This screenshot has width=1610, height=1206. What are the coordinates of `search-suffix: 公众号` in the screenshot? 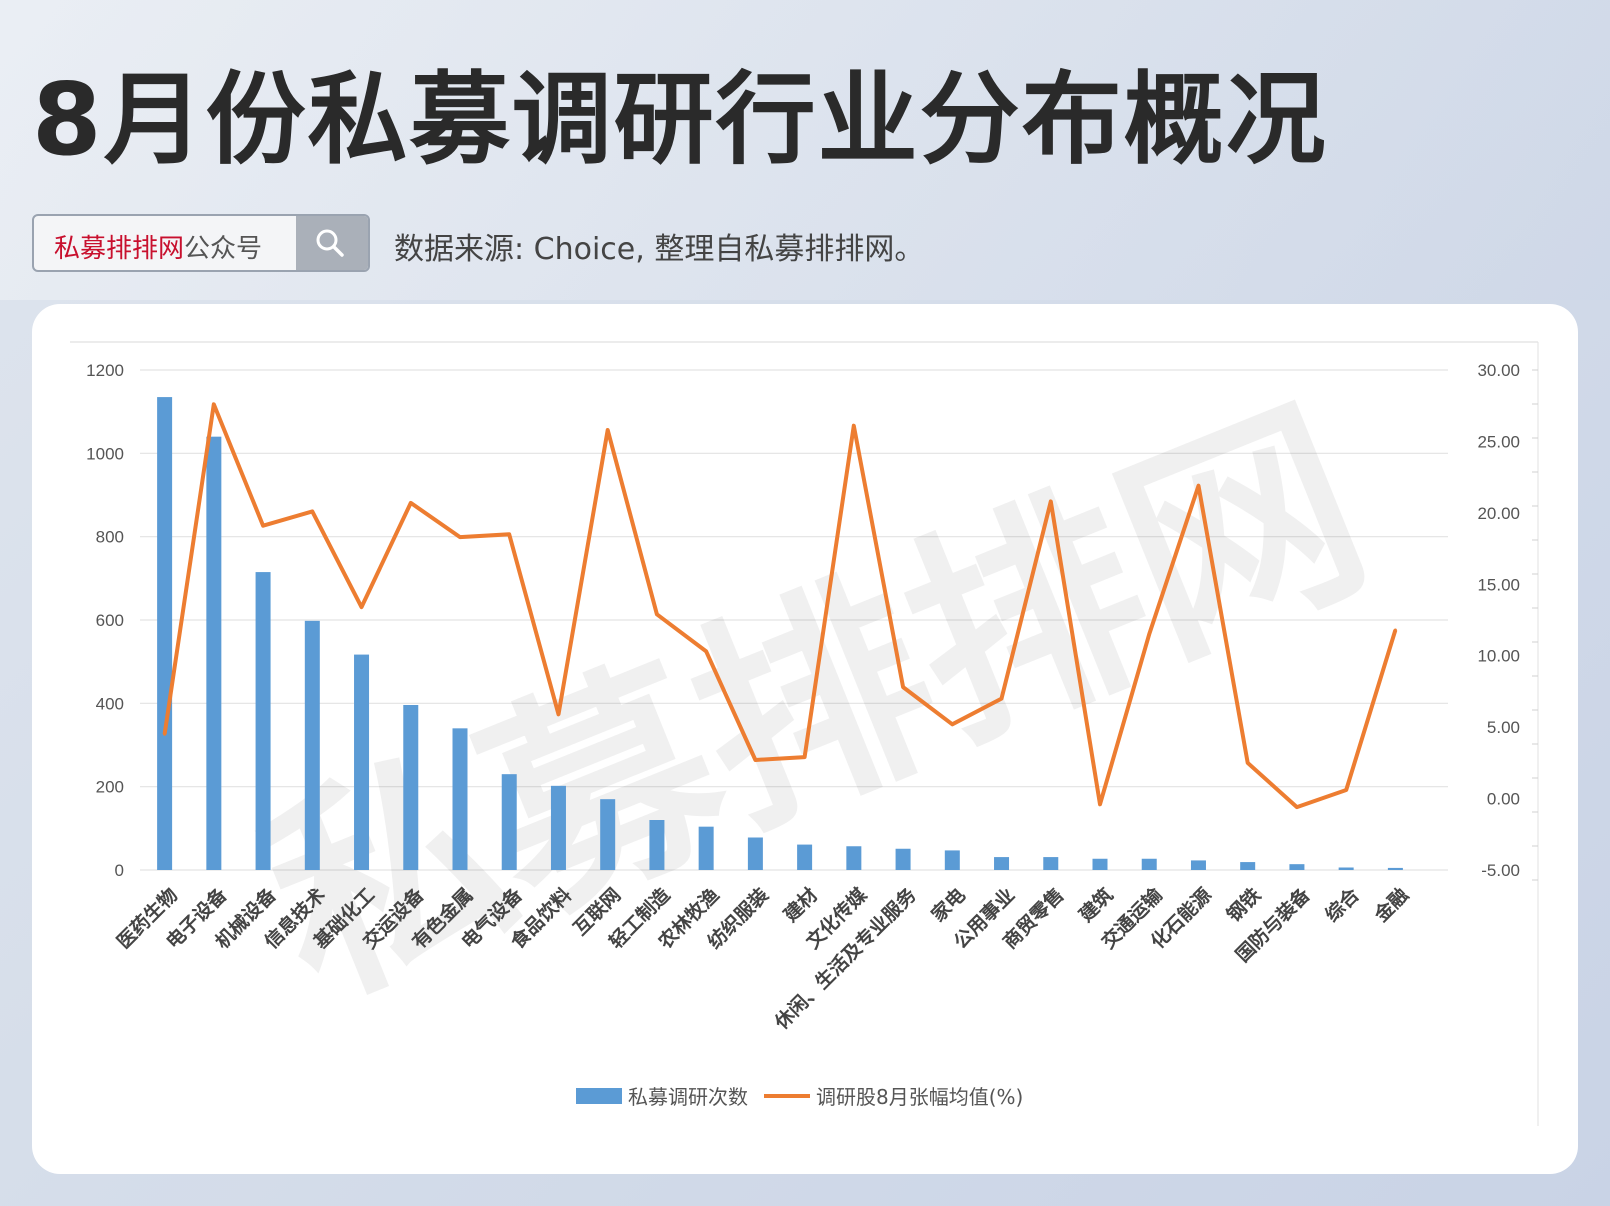 It's located at (223, 249).